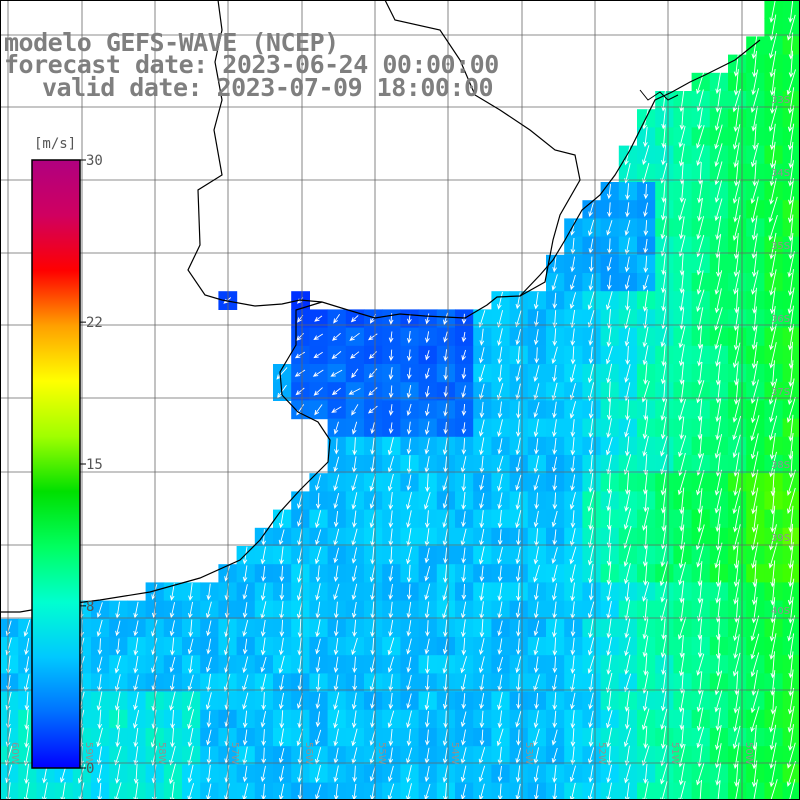  What do you see at coordinates (161, 753) in the screenshot?
I see `longitude-label: 58W` at bounding box center [161, 753].